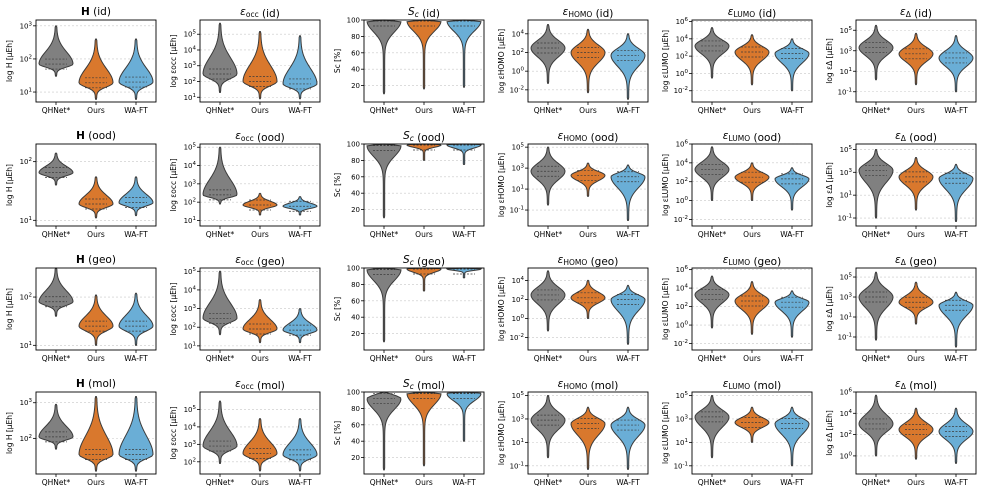 This screenshot has height=493, width=996. I want to click on subplot-title: εLUMO (mol), so click(752, 385).